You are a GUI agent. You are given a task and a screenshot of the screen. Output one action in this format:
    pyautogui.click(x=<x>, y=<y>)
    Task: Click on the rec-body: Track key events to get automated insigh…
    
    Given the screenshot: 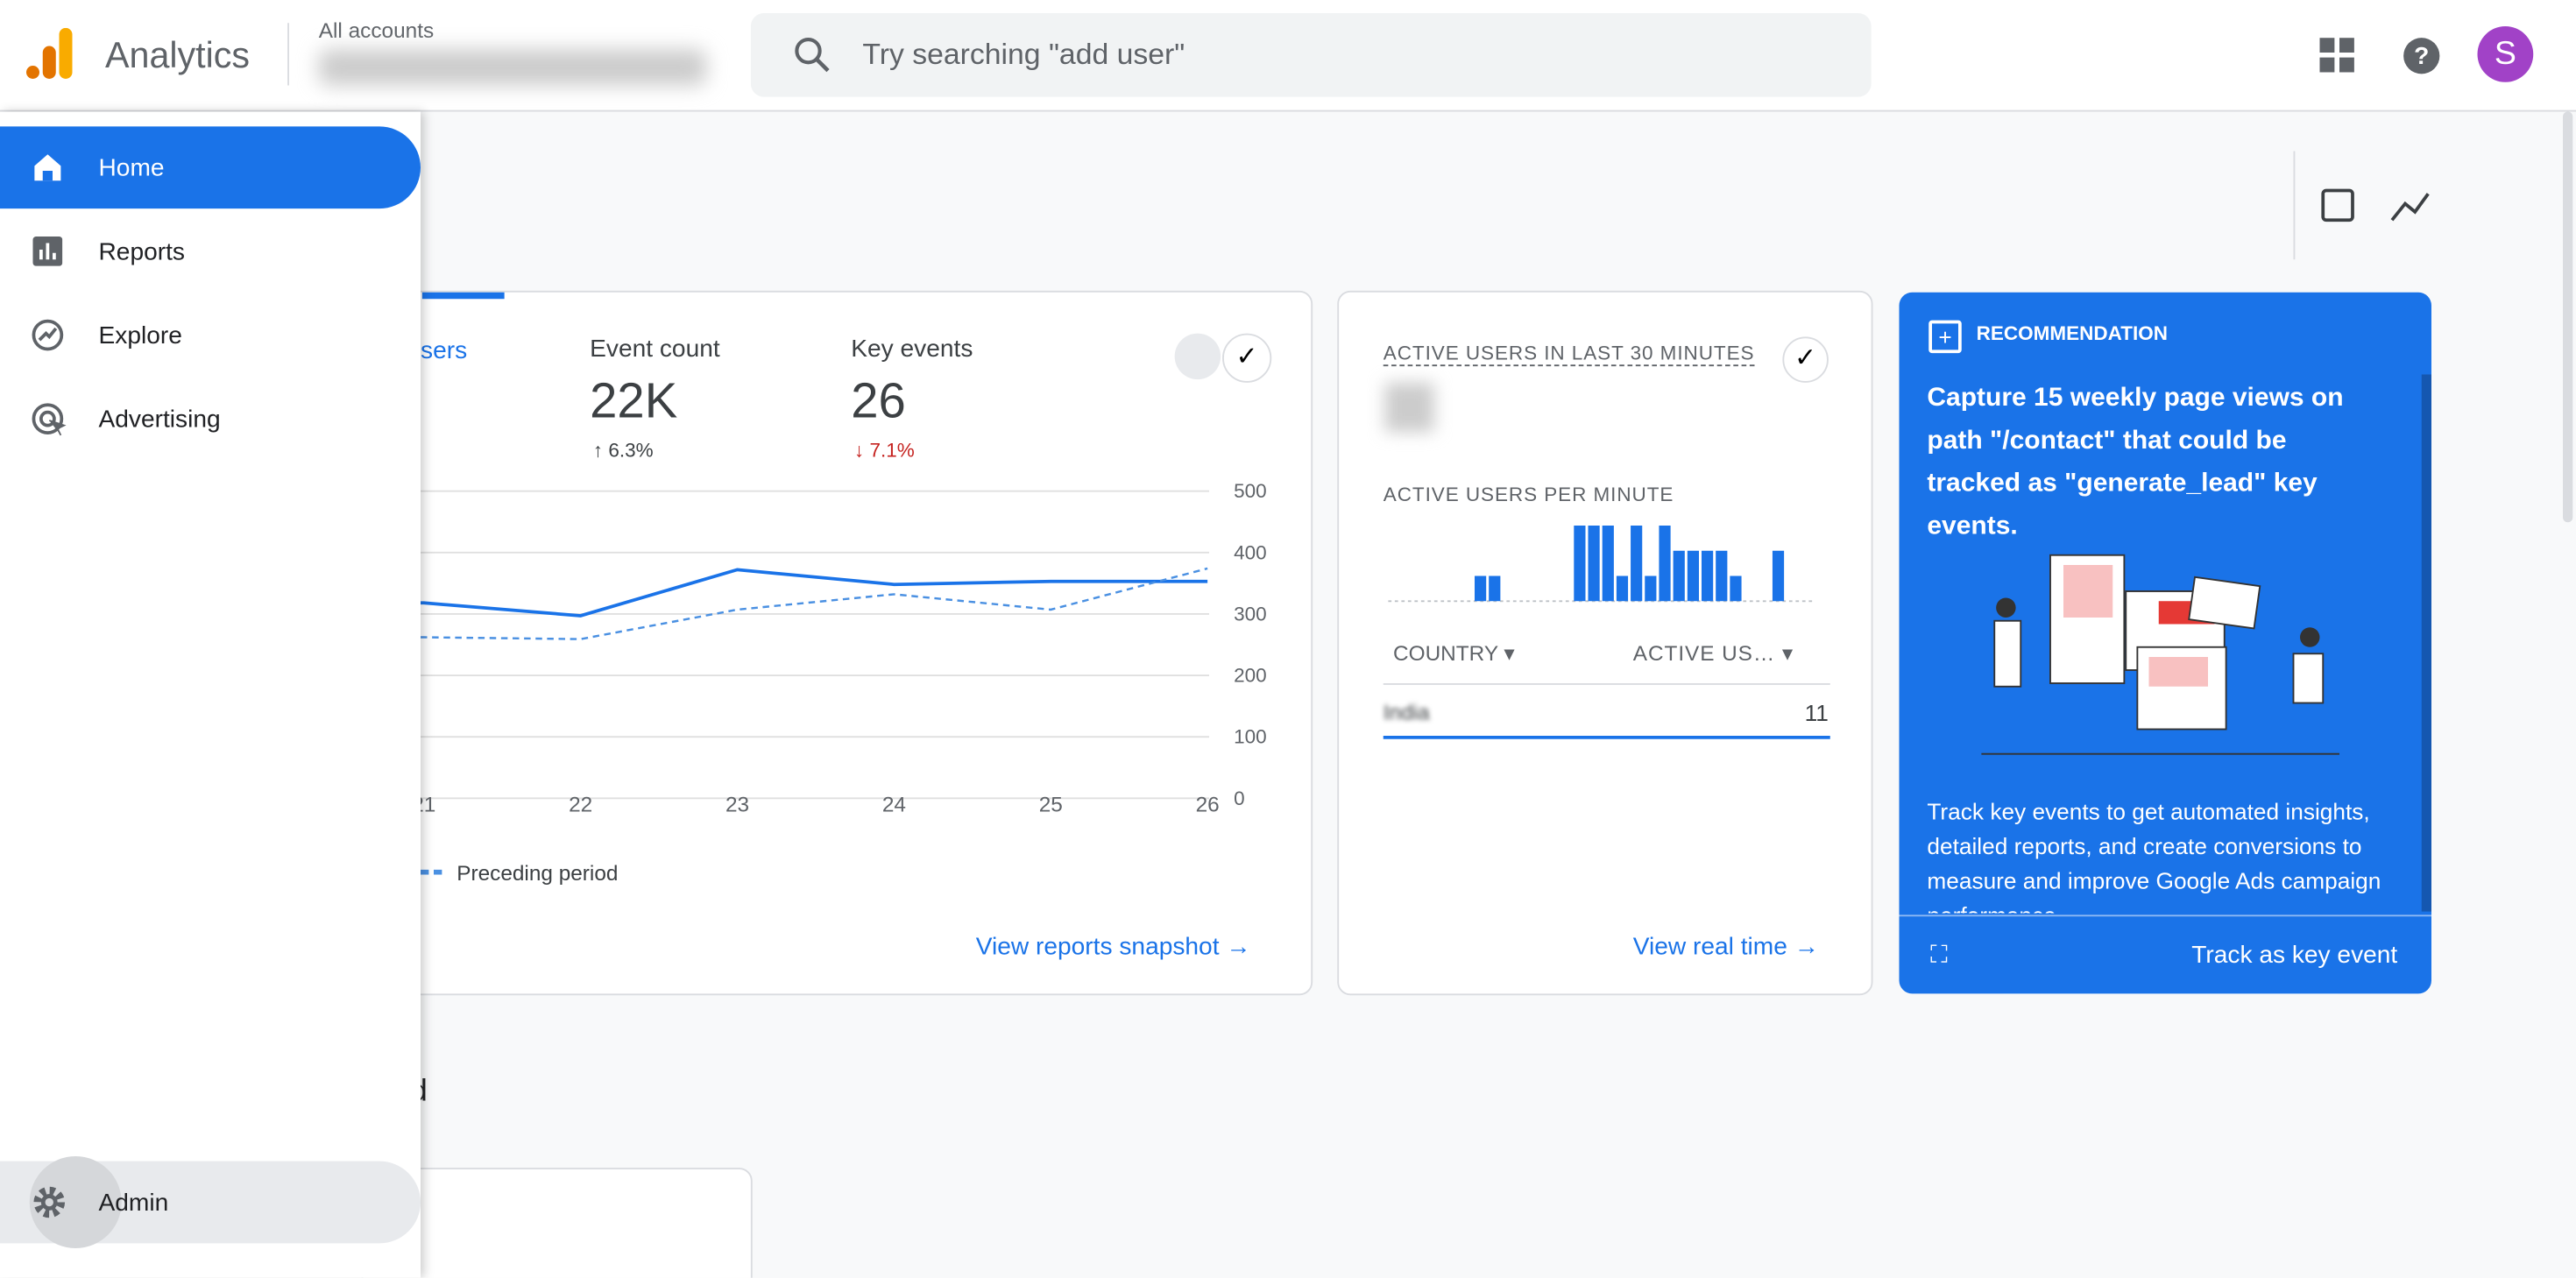 What is the action you would take?
    pyautogui.click(x=2154, y=855)
    